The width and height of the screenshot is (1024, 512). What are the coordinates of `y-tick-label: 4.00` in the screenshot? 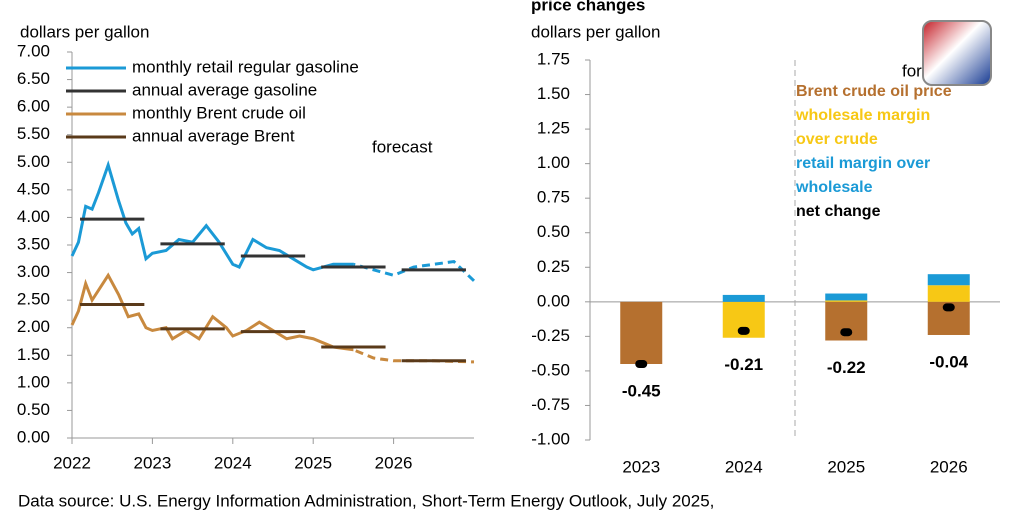 It's located at (33, 216).